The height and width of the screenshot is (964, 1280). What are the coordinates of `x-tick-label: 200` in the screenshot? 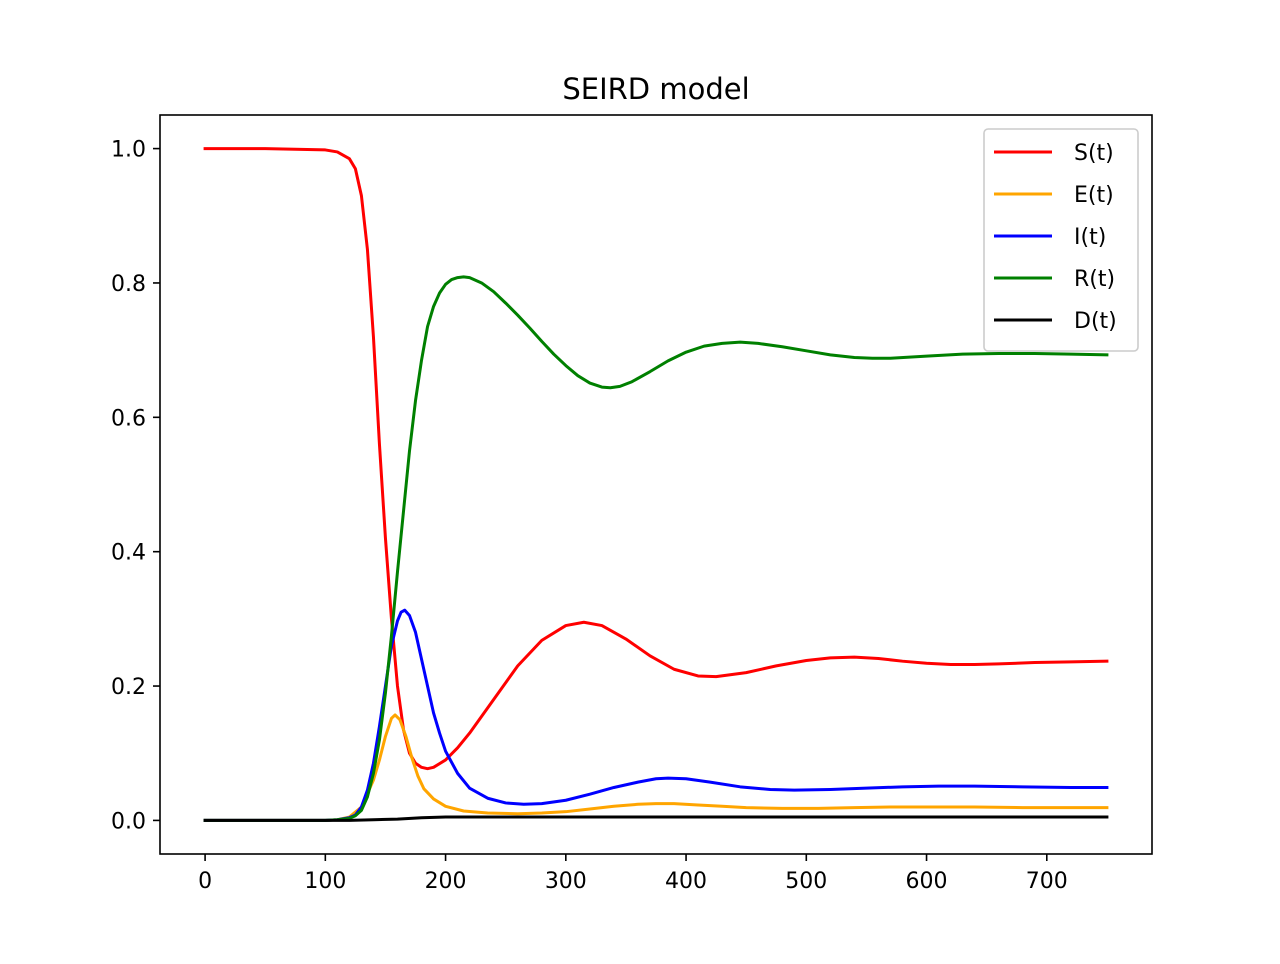 It's located at (446, 881).